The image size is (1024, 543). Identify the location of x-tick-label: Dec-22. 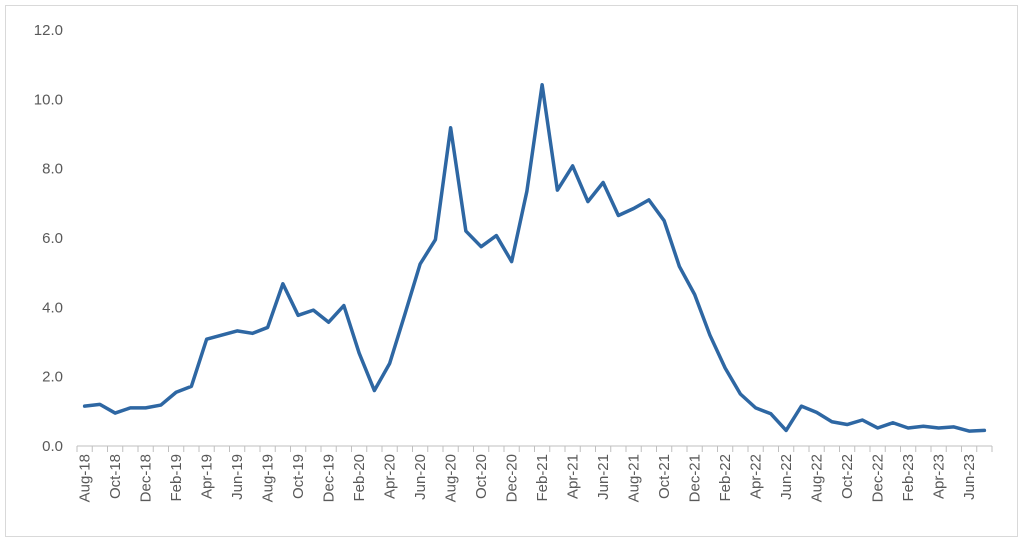
(878, 478).